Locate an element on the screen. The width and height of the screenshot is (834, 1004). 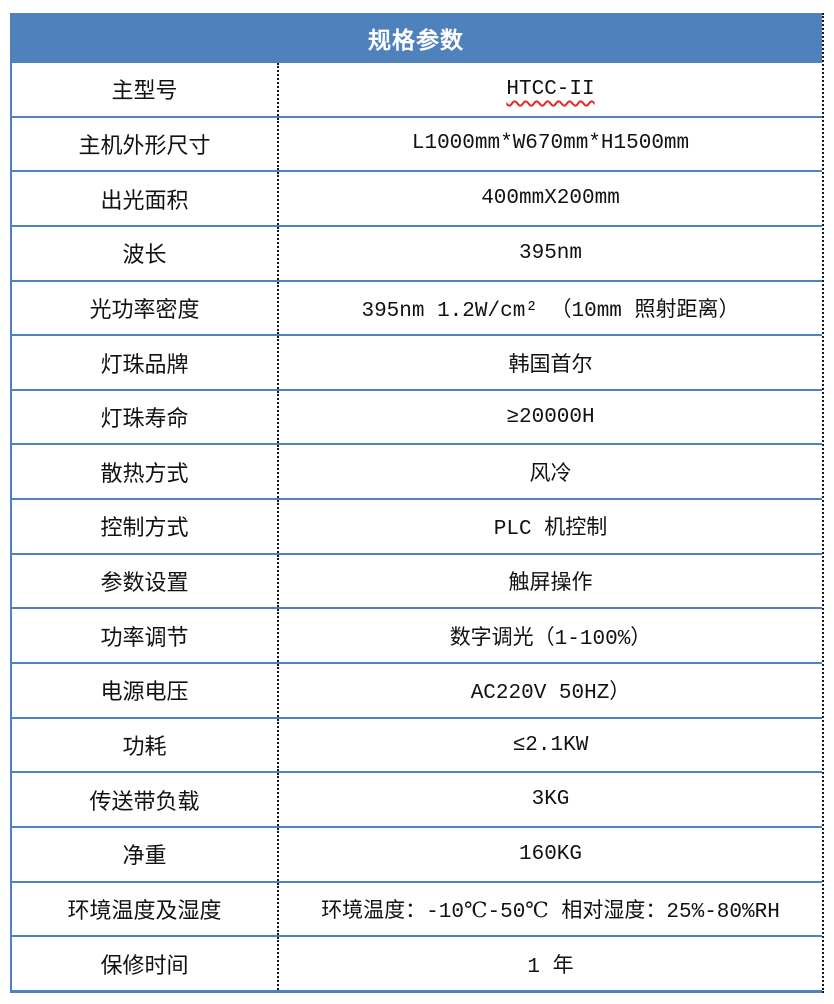
table-row: 主机外形尺寸 L1000mm*W670mm*H1500mm is located at coordinates (417, 145).